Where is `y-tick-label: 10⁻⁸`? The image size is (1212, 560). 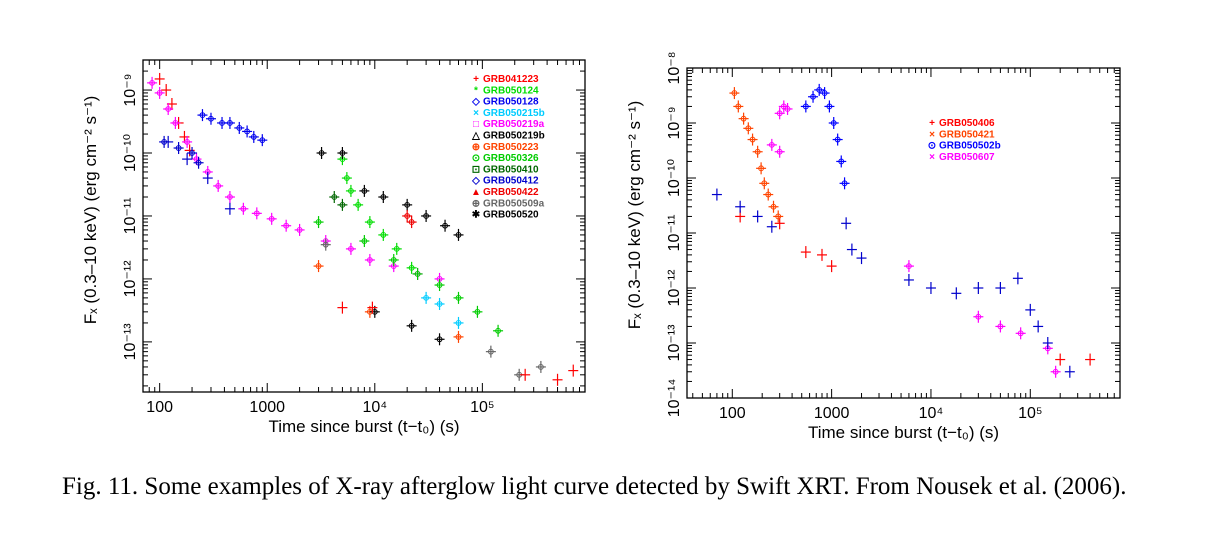
y-tick-label: 10⁻⁸ is located at coordinates (674, 68).